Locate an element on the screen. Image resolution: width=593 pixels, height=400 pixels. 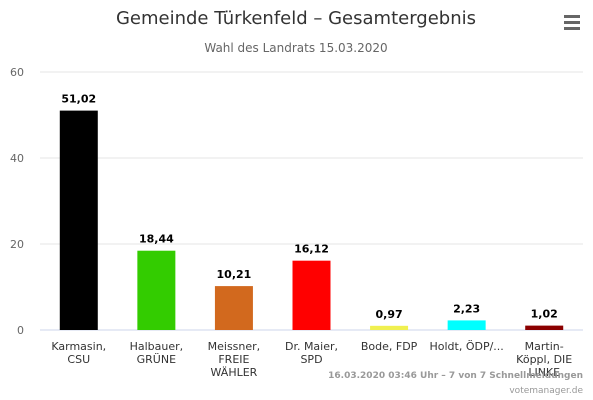
x-tick-label: Bode, FDP is located at coordinates (389, 346).